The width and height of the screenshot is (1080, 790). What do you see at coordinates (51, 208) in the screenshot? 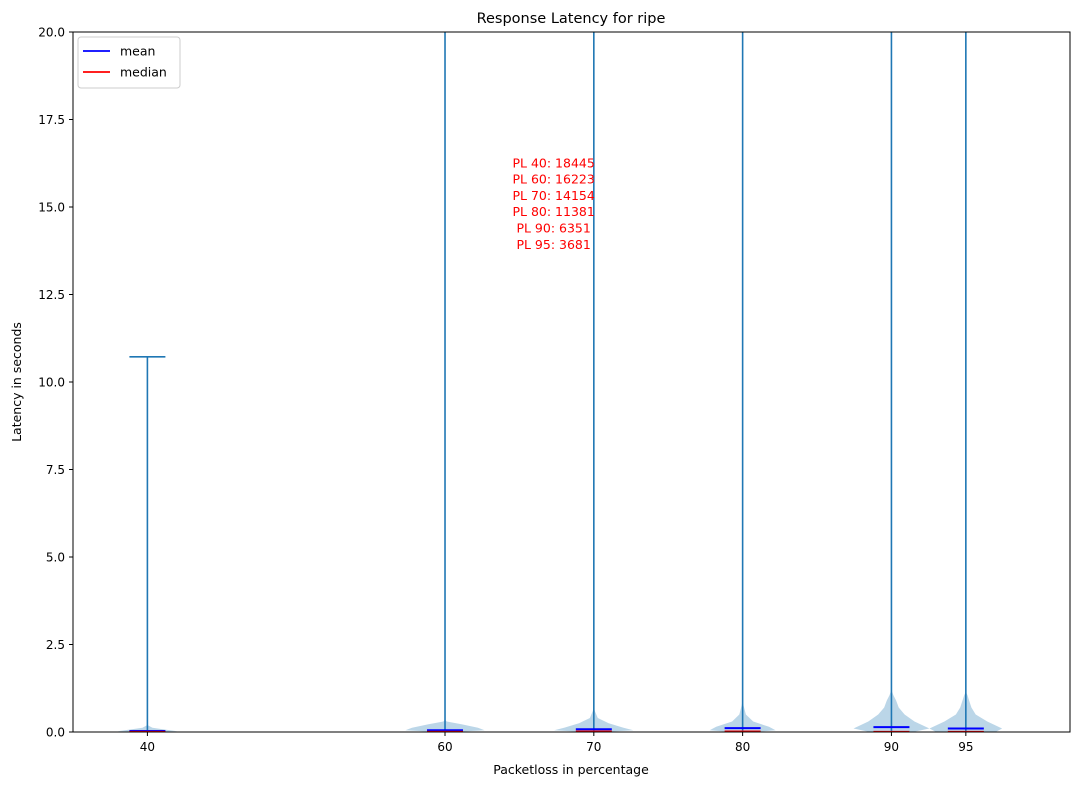
I see `y-tick-label-15.0: 15.0` at bounding box center [51, 208].